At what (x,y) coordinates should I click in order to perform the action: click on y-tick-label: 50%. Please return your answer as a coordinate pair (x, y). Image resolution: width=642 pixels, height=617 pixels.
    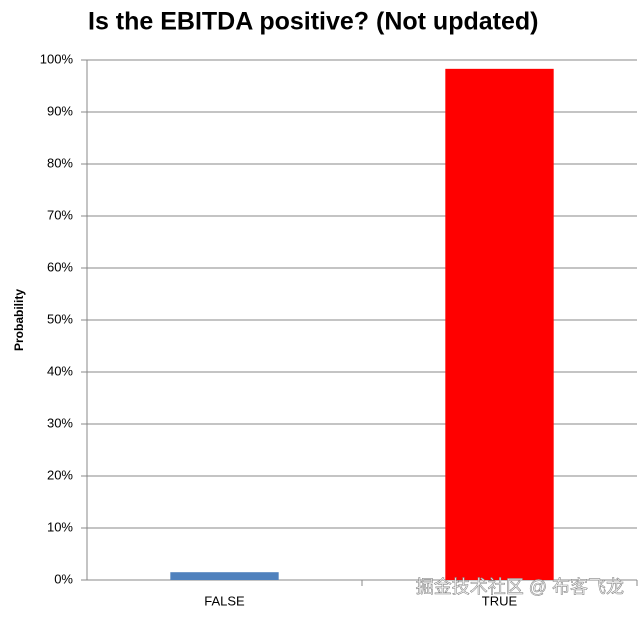
    Looking at the image, I should click on (60, 318).